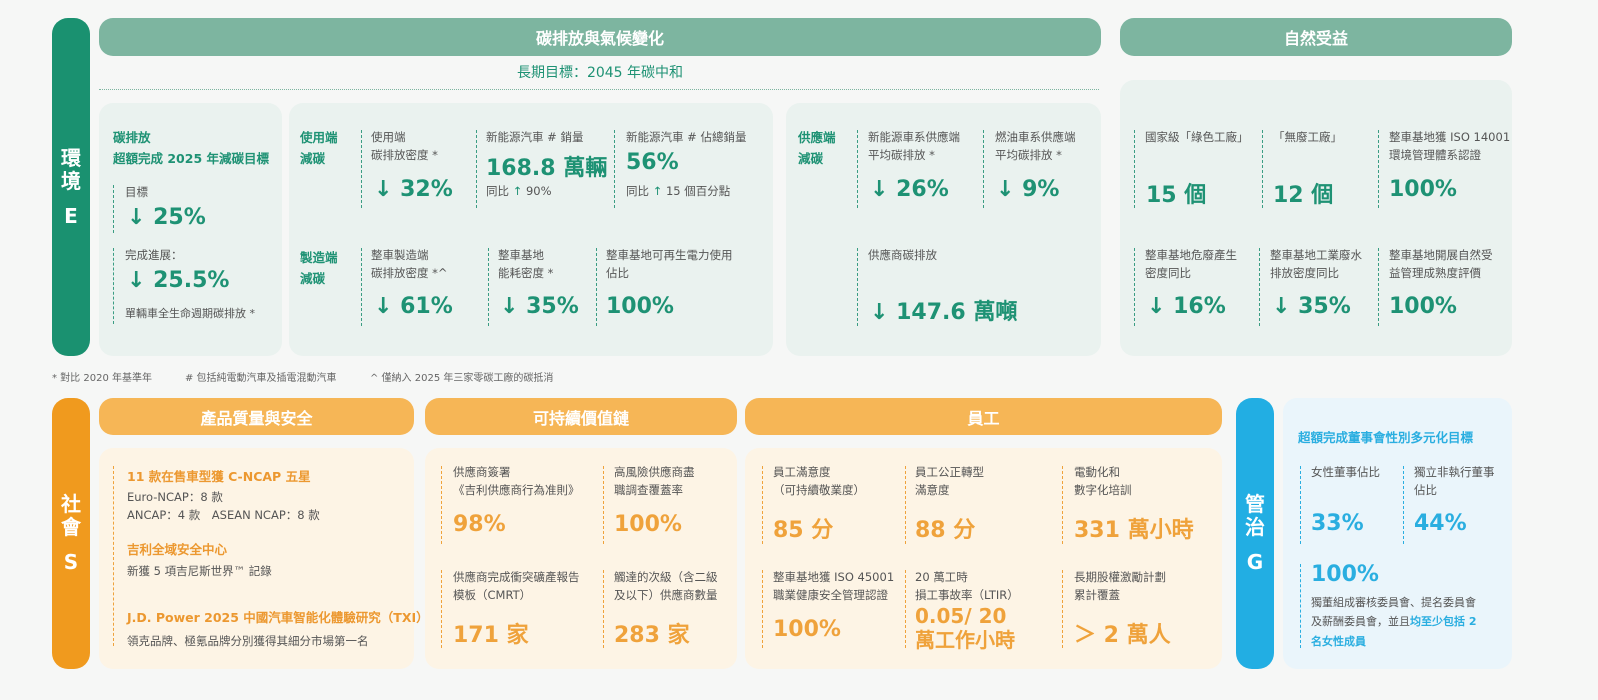  I want to click on env-sidebar-char-1: 環, so click(71, 157).